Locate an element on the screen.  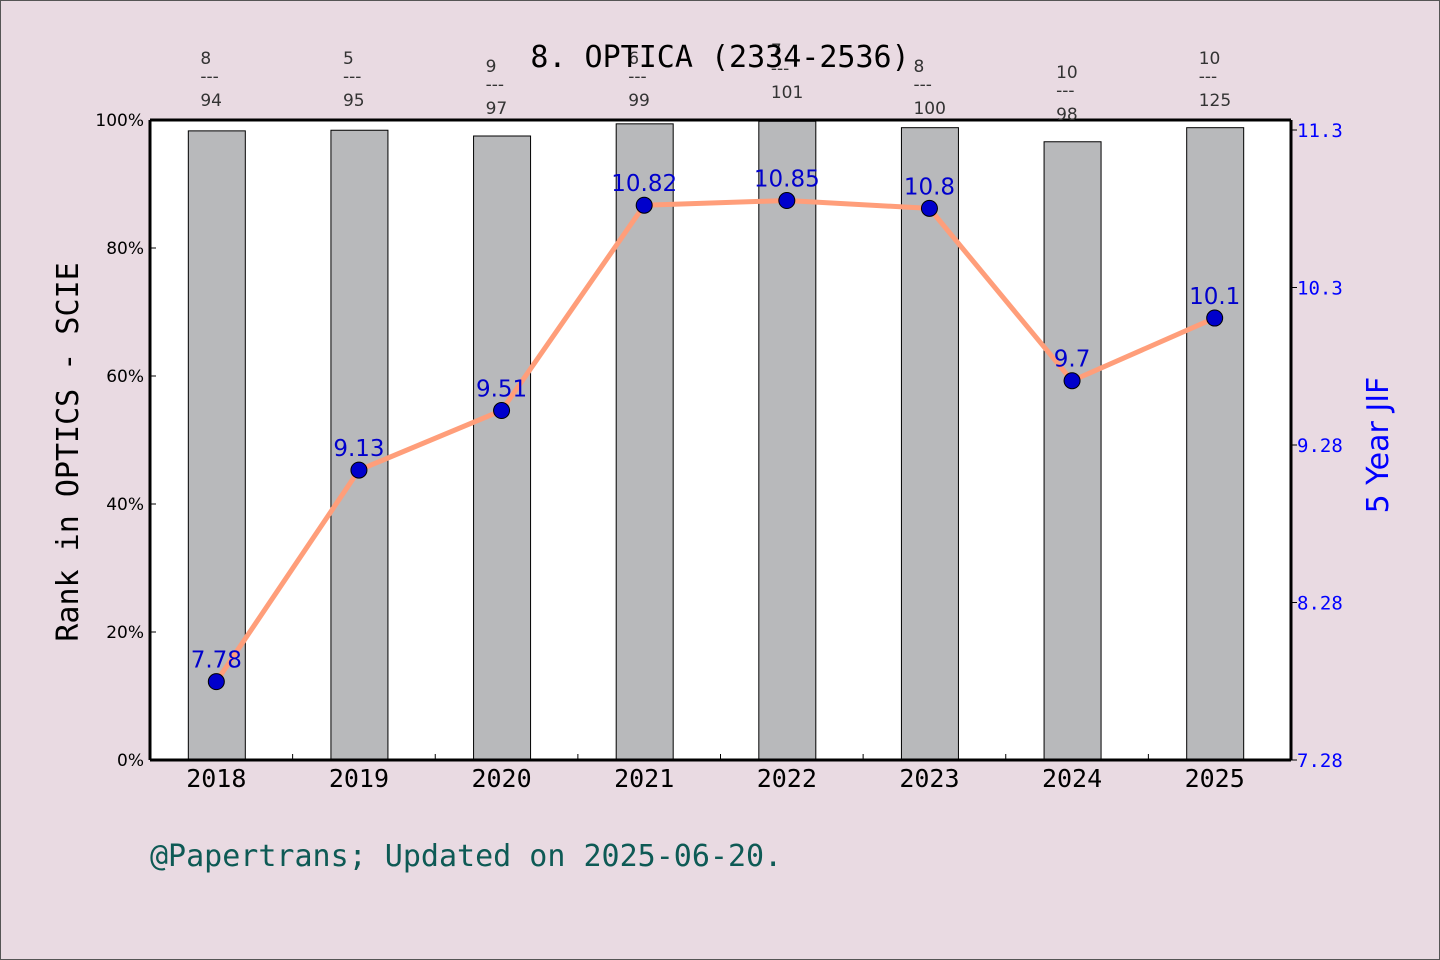
jif-value-label: 10.1 is located at coordinates (1214, 297).